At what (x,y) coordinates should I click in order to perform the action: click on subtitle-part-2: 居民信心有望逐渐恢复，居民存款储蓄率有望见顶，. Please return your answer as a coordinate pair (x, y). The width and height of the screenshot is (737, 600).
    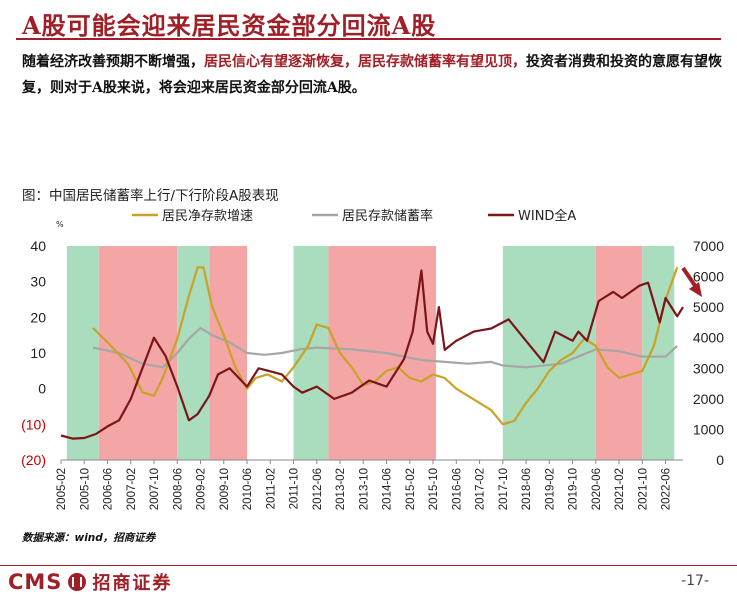
    Looking at the image, I should click on (365, 62).